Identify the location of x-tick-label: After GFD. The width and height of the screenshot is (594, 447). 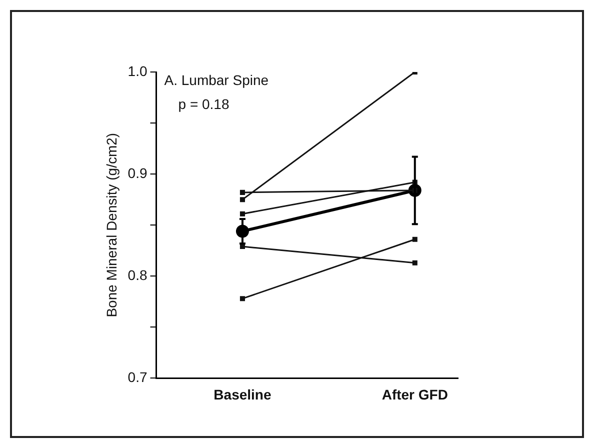
(415, 394).